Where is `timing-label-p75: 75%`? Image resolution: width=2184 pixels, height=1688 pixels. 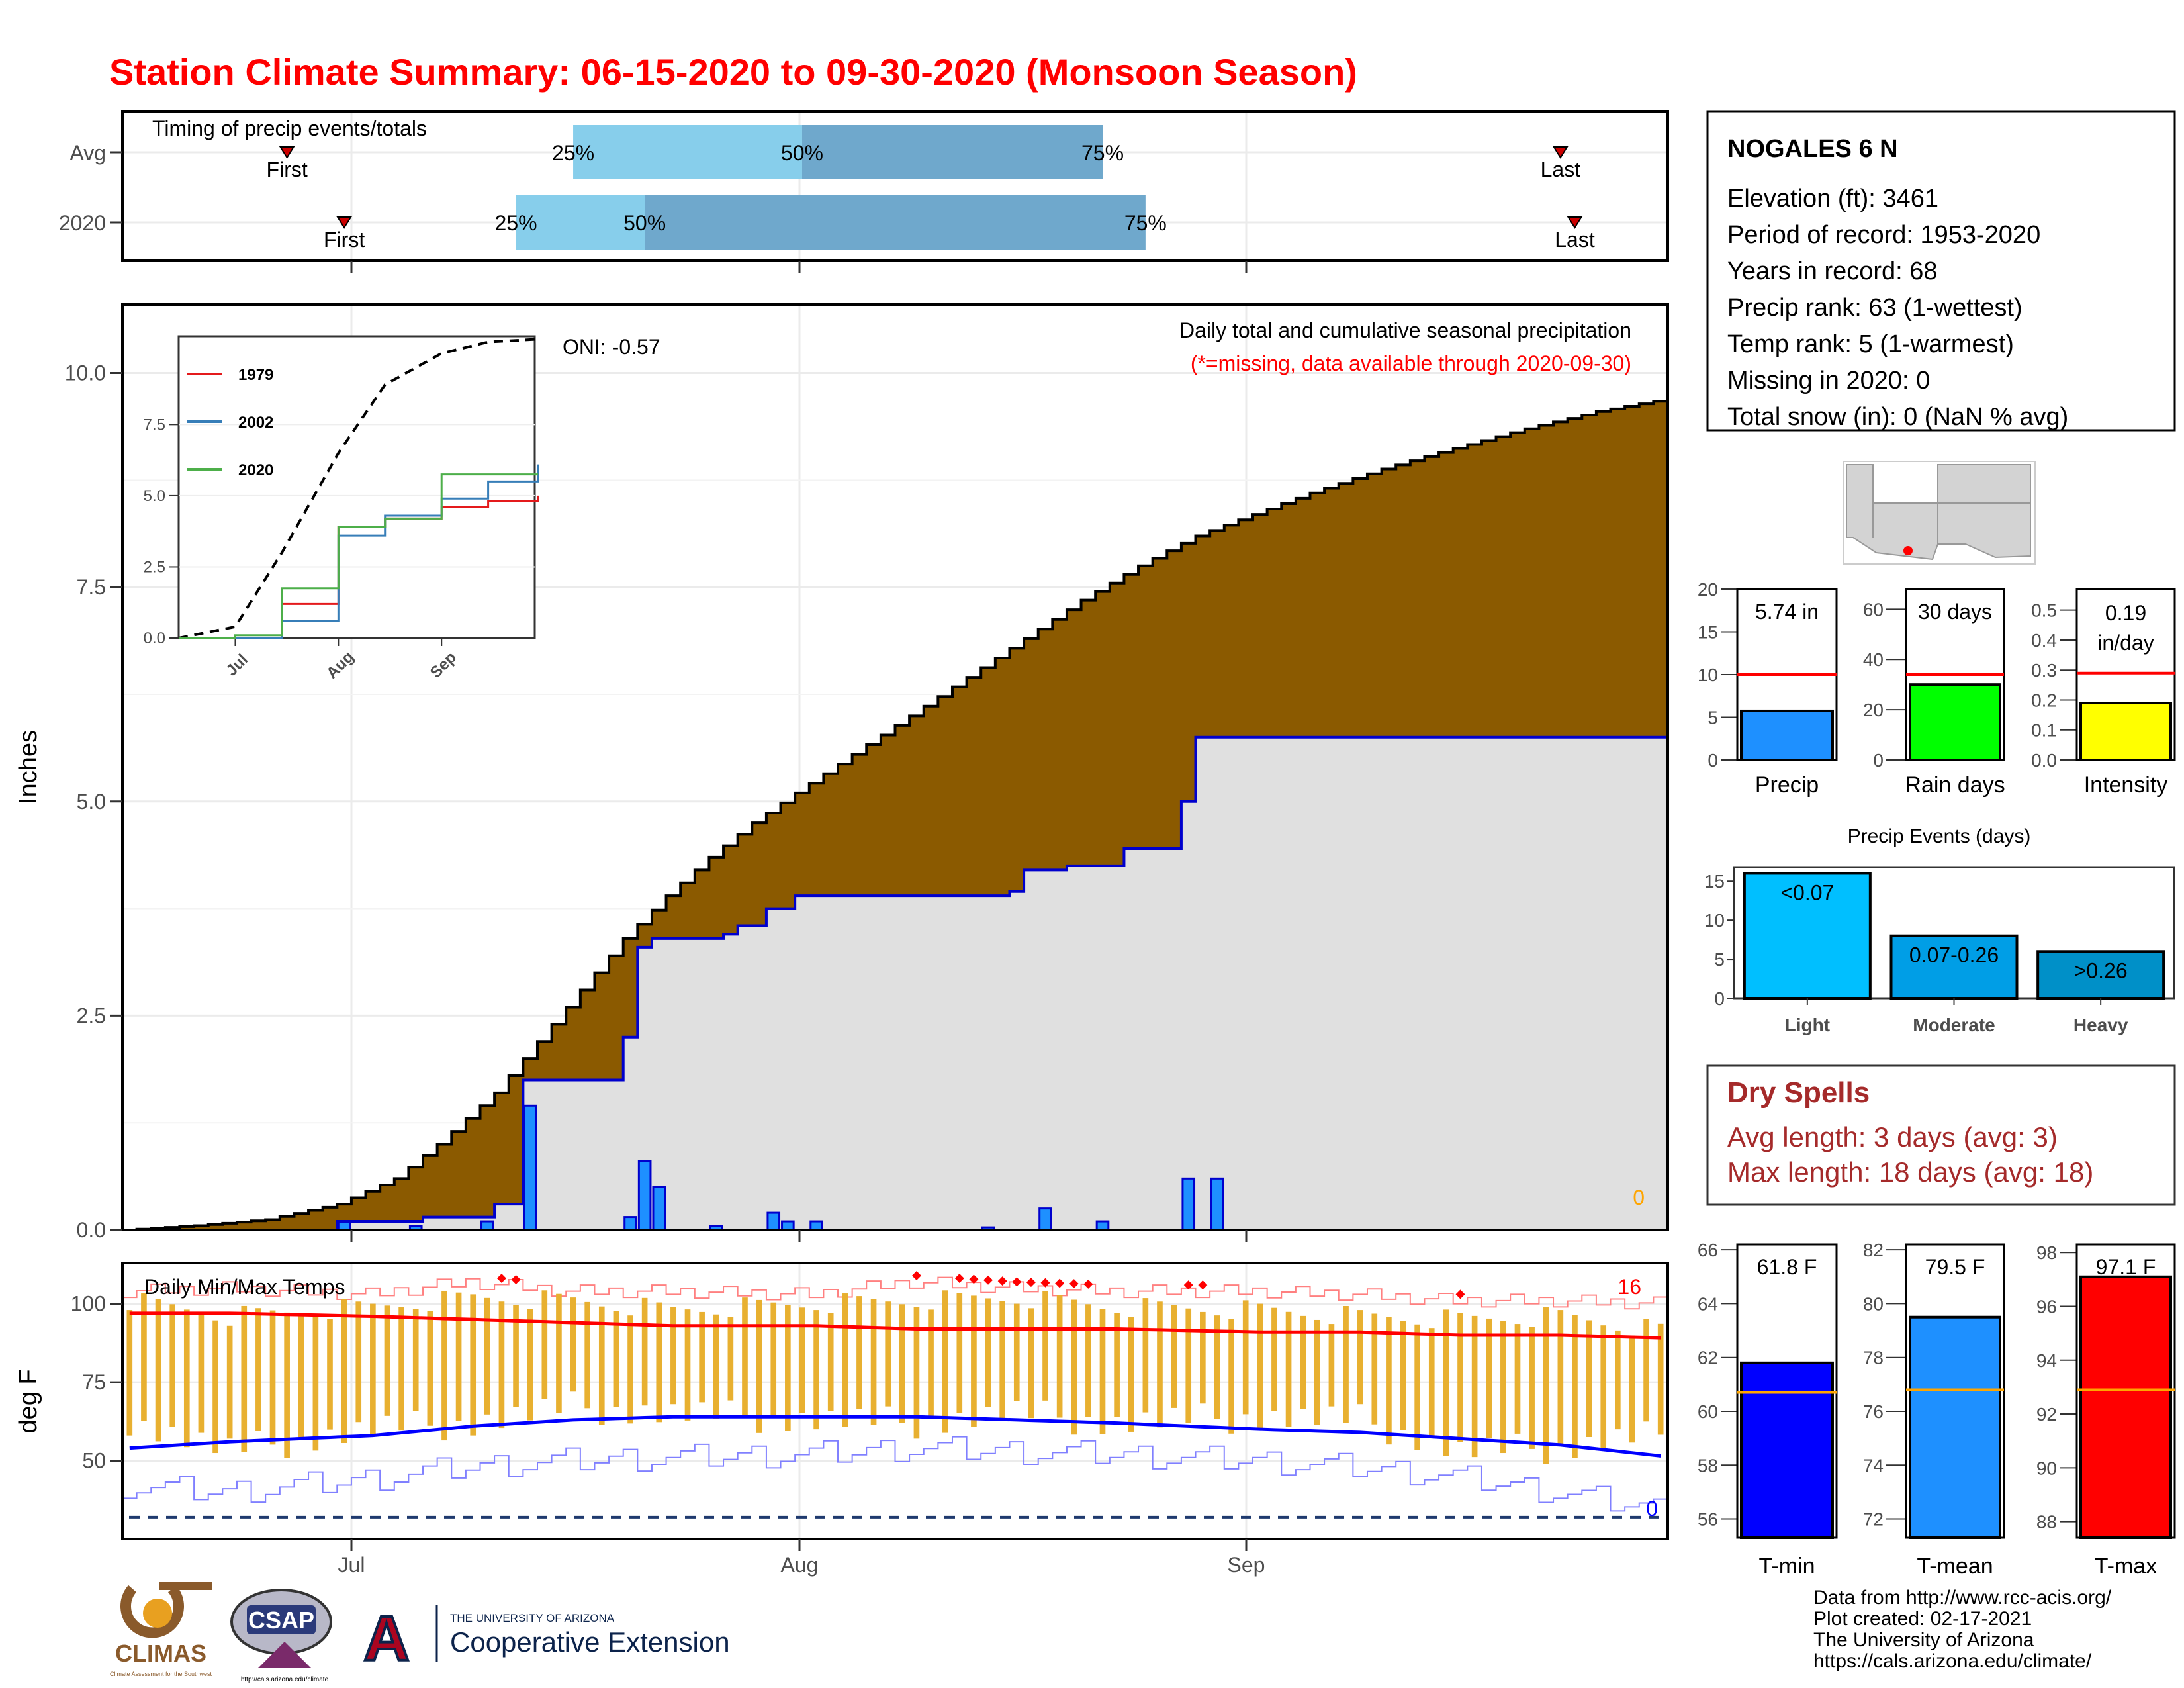 timing-label-p75: 75% is located at coordinates (1145, 223).